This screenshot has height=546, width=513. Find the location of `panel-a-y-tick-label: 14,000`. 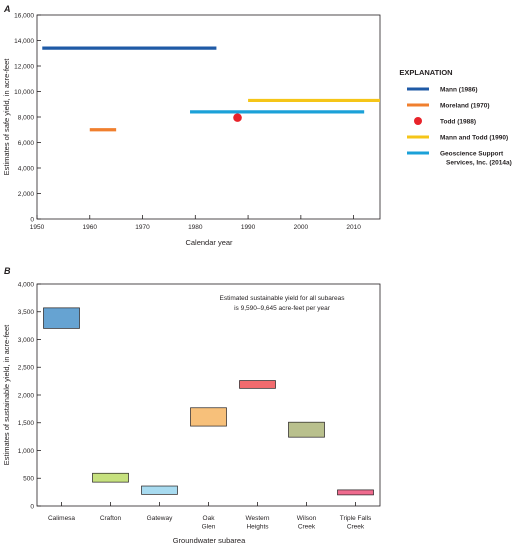

panel-a-y-tick-label: 14,000 is located at coordinates (24, 41).